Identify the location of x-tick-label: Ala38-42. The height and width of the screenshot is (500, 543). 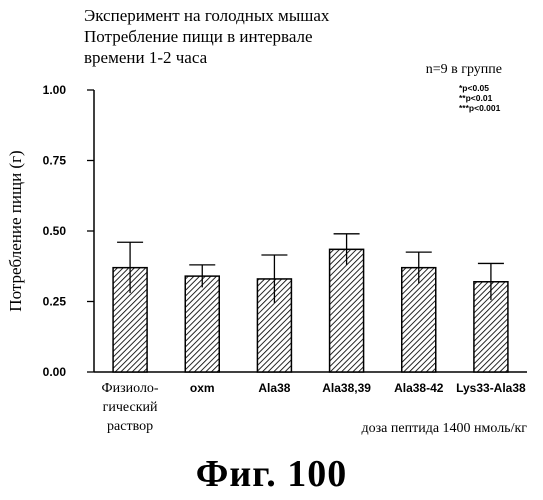
(419, 388).